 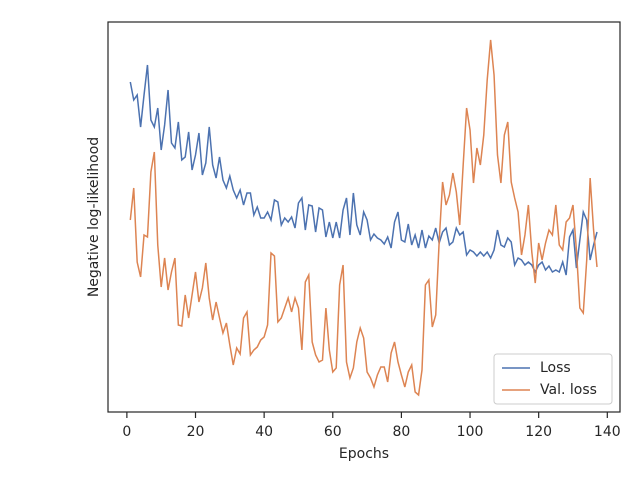 I want to click on x-tick-label: 60, so click(x=333, y=432).